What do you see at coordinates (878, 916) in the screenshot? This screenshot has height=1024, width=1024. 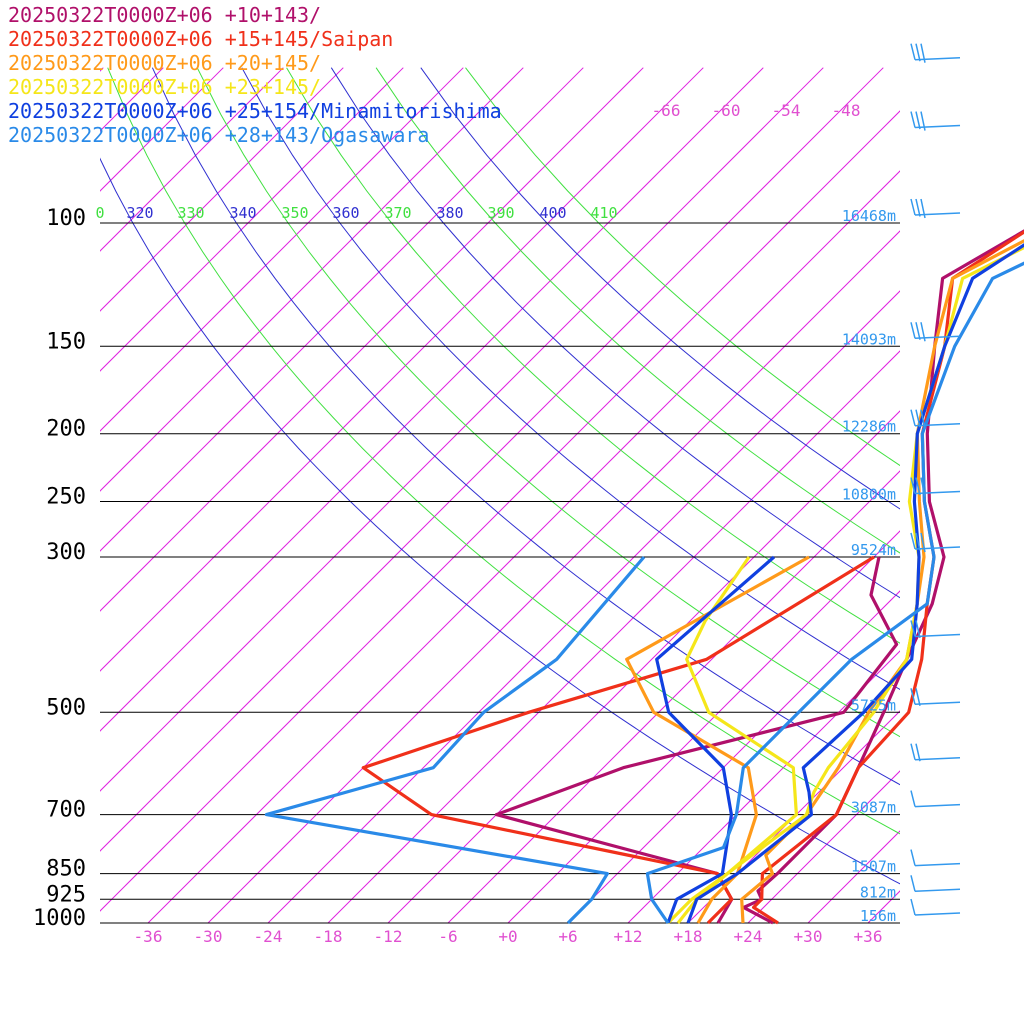 I see `height-label: 156m` at bounding box center [878, 916].